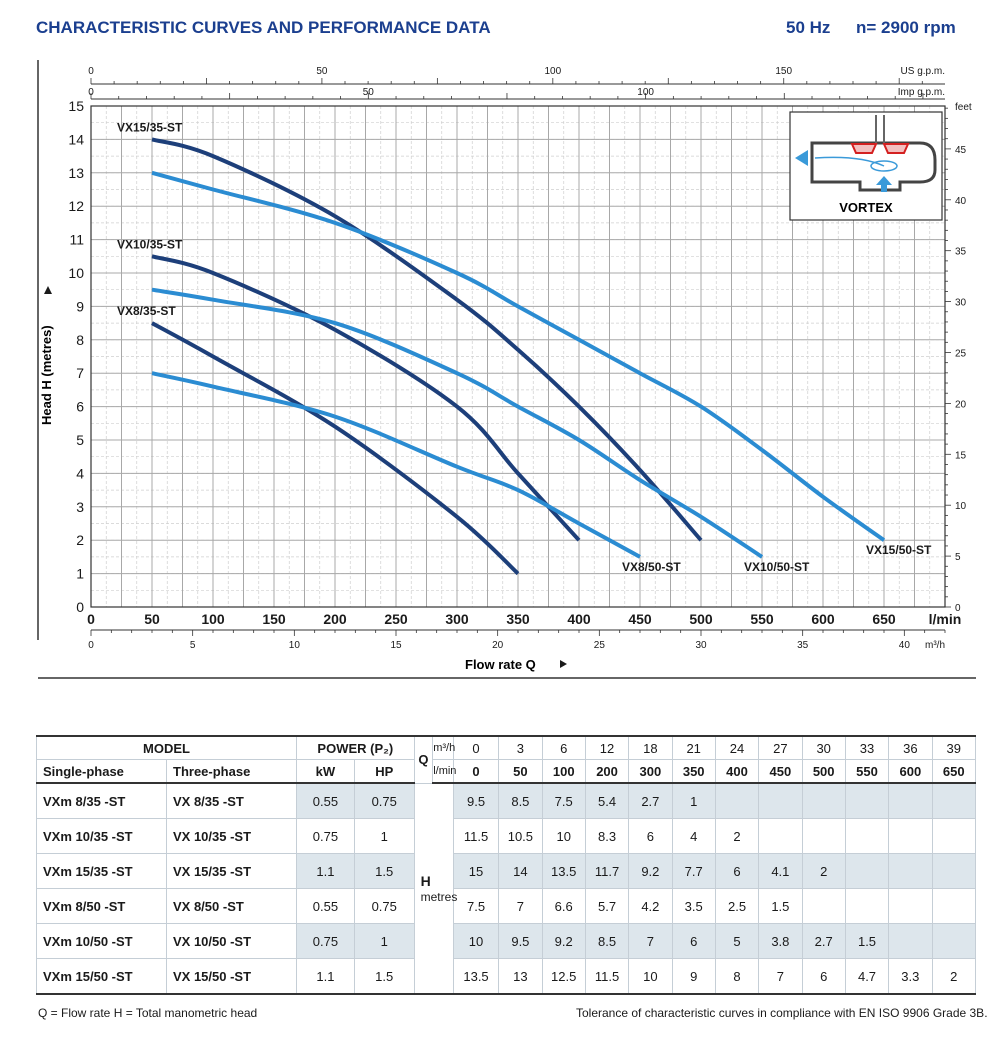 This screenshot has width=1000, height=1060. What do you see at coordinates (101, 941) in the screenshot?
I see `table-cell: VXm 10/50 -ST` at bounding box center [101, 941].